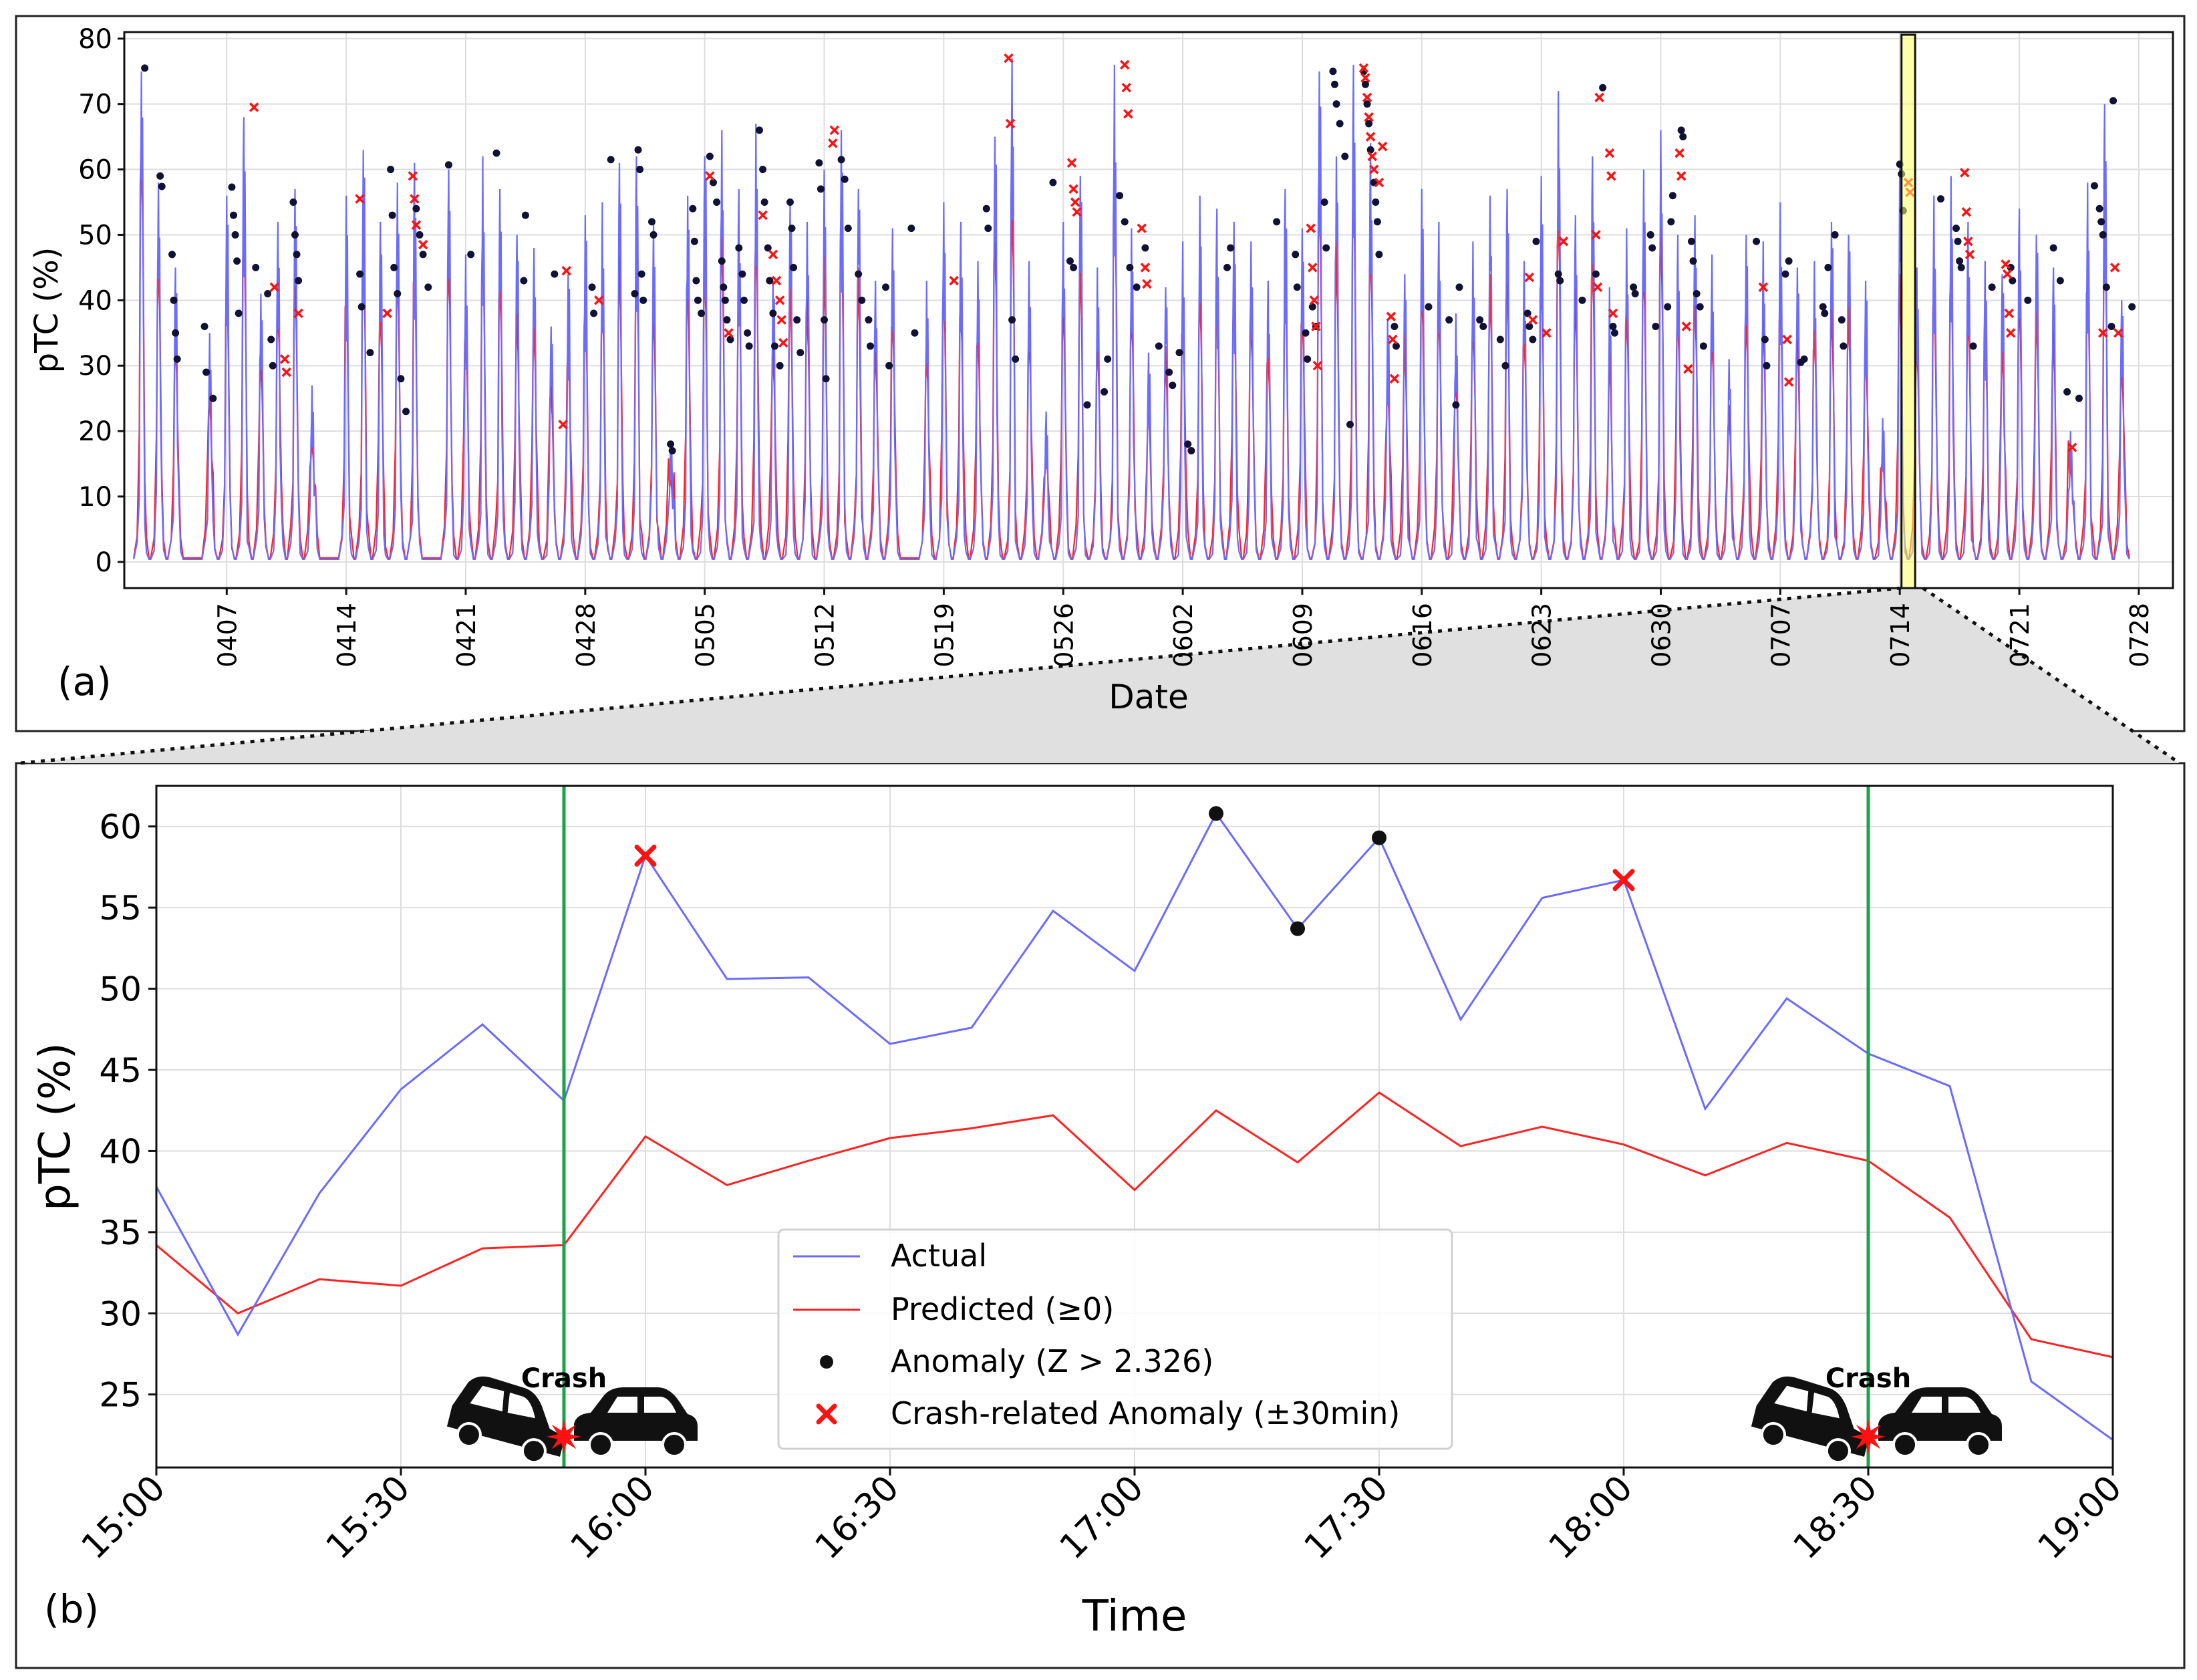 This screenshot has height=1680, width=2197. What do you see at coordinates (1773, 1435) in the screenshot?
I see `car-left-wheel` at bounding box center [1773, 1435].